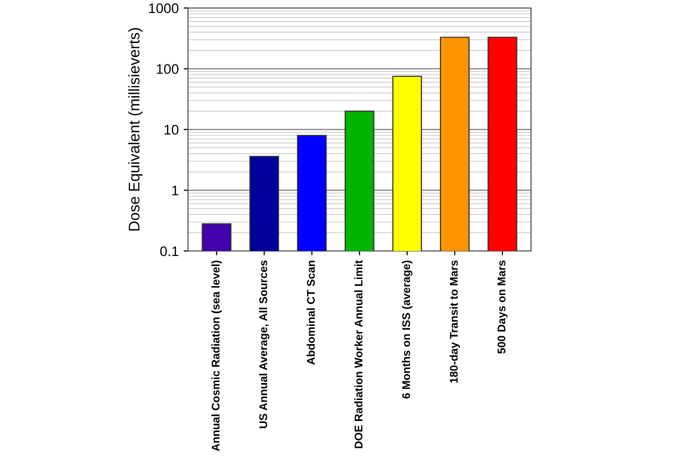  I want to click on x-tick-label: Annual Cosmic Radiation (sea level), so click(216, 356).